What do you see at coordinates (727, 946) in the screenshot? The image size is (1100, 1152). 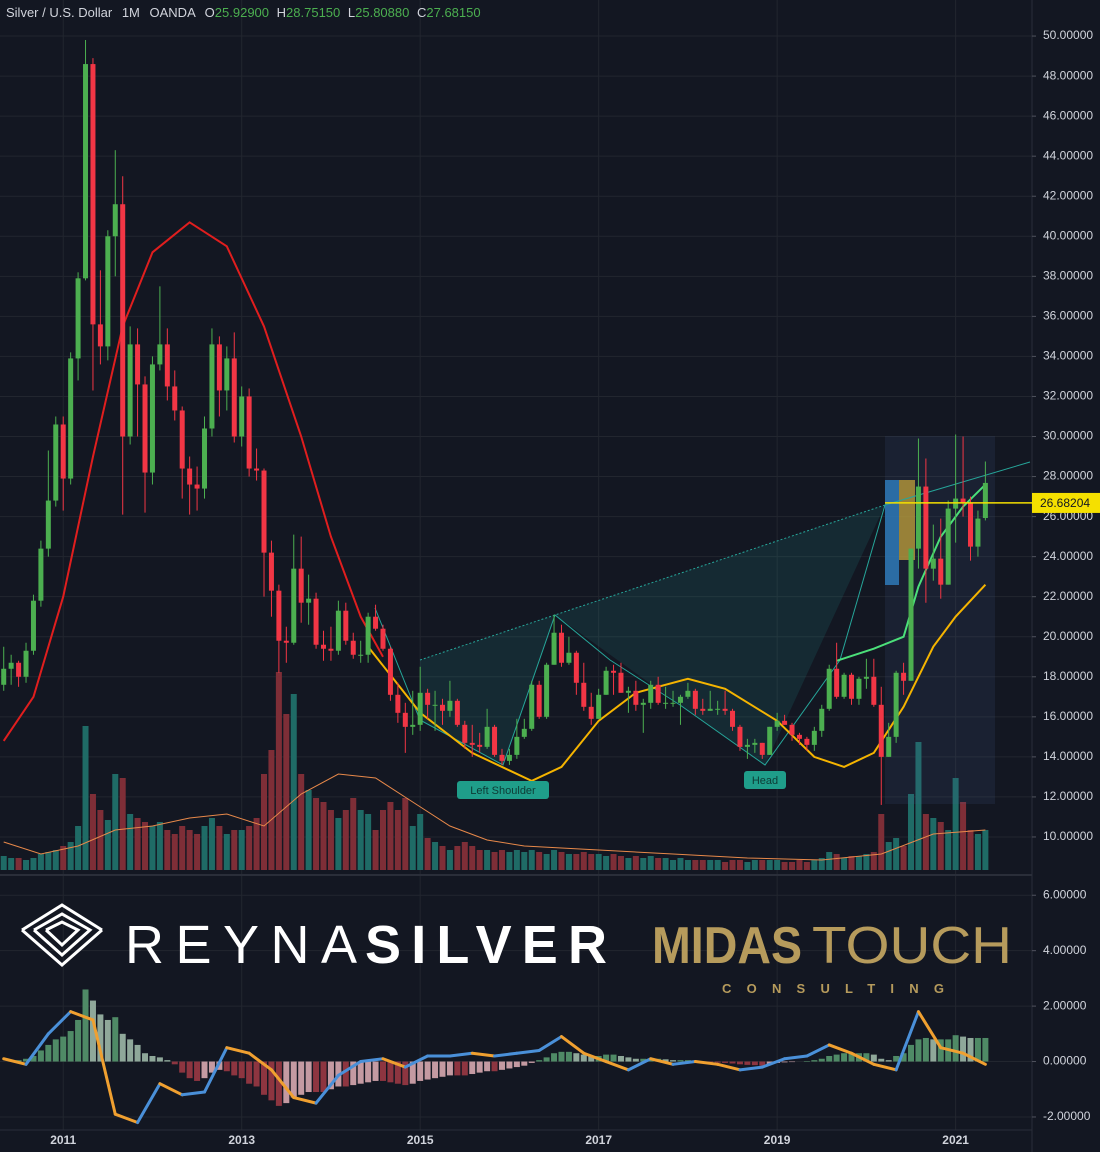 I see `logo-text: MIDAS` at bounding box center [727, 946].